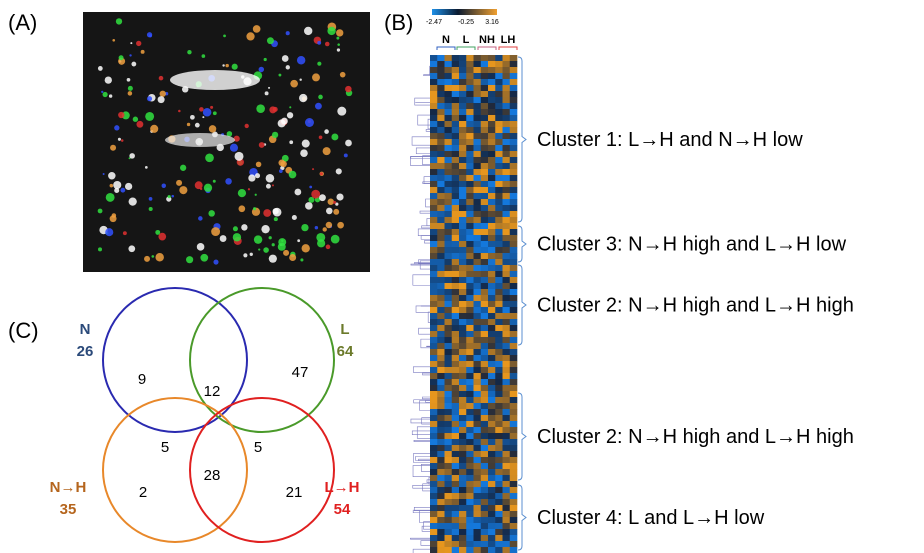  What do you see at coordinates (474, 304) in the screenshot?
I see `heatmap` at bounding box center [474, 304].